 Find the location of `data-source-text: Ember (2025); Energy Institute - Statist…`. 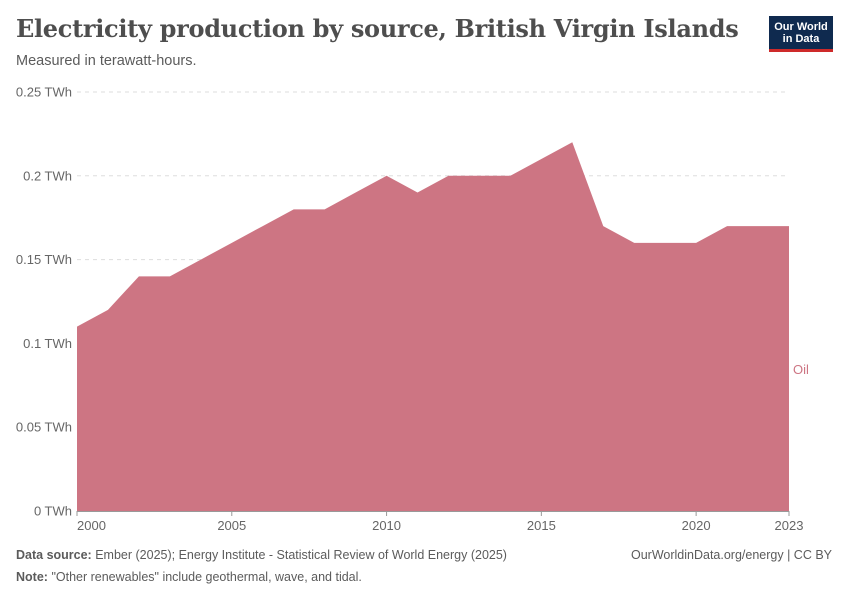

data-source-text: Ember (2025); Energy Institute - Statist… is located at coordinates (301, 555).